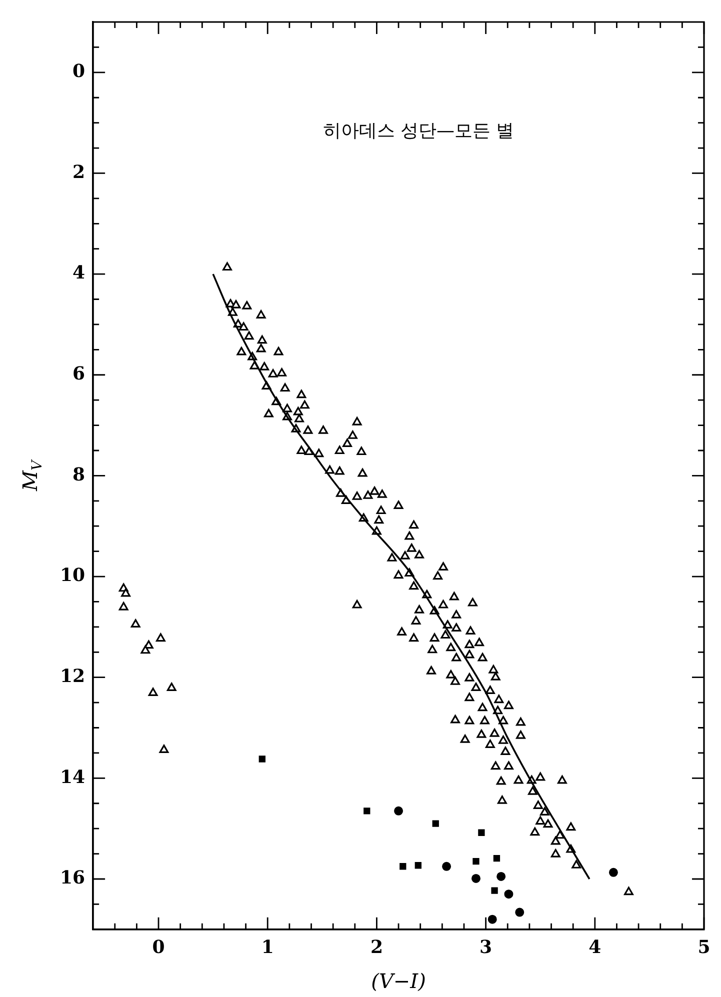 This screenshot has width=721, height=997. Describe the element at coordinates (486, 947) in the screenshot. I see `x-tick-label: 3` at that location.